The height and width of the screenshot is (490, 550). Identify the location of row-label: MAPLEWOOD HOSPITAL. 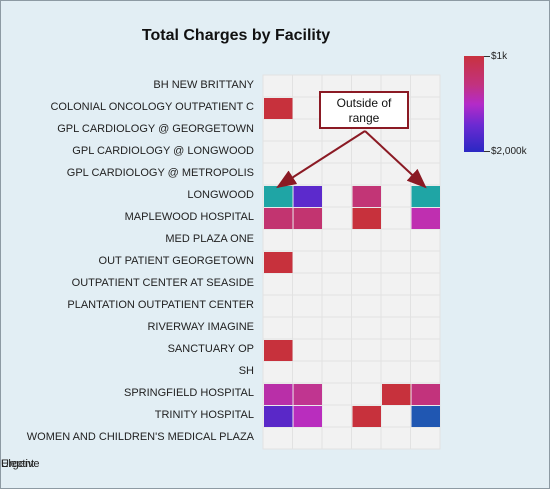
(189, 217).